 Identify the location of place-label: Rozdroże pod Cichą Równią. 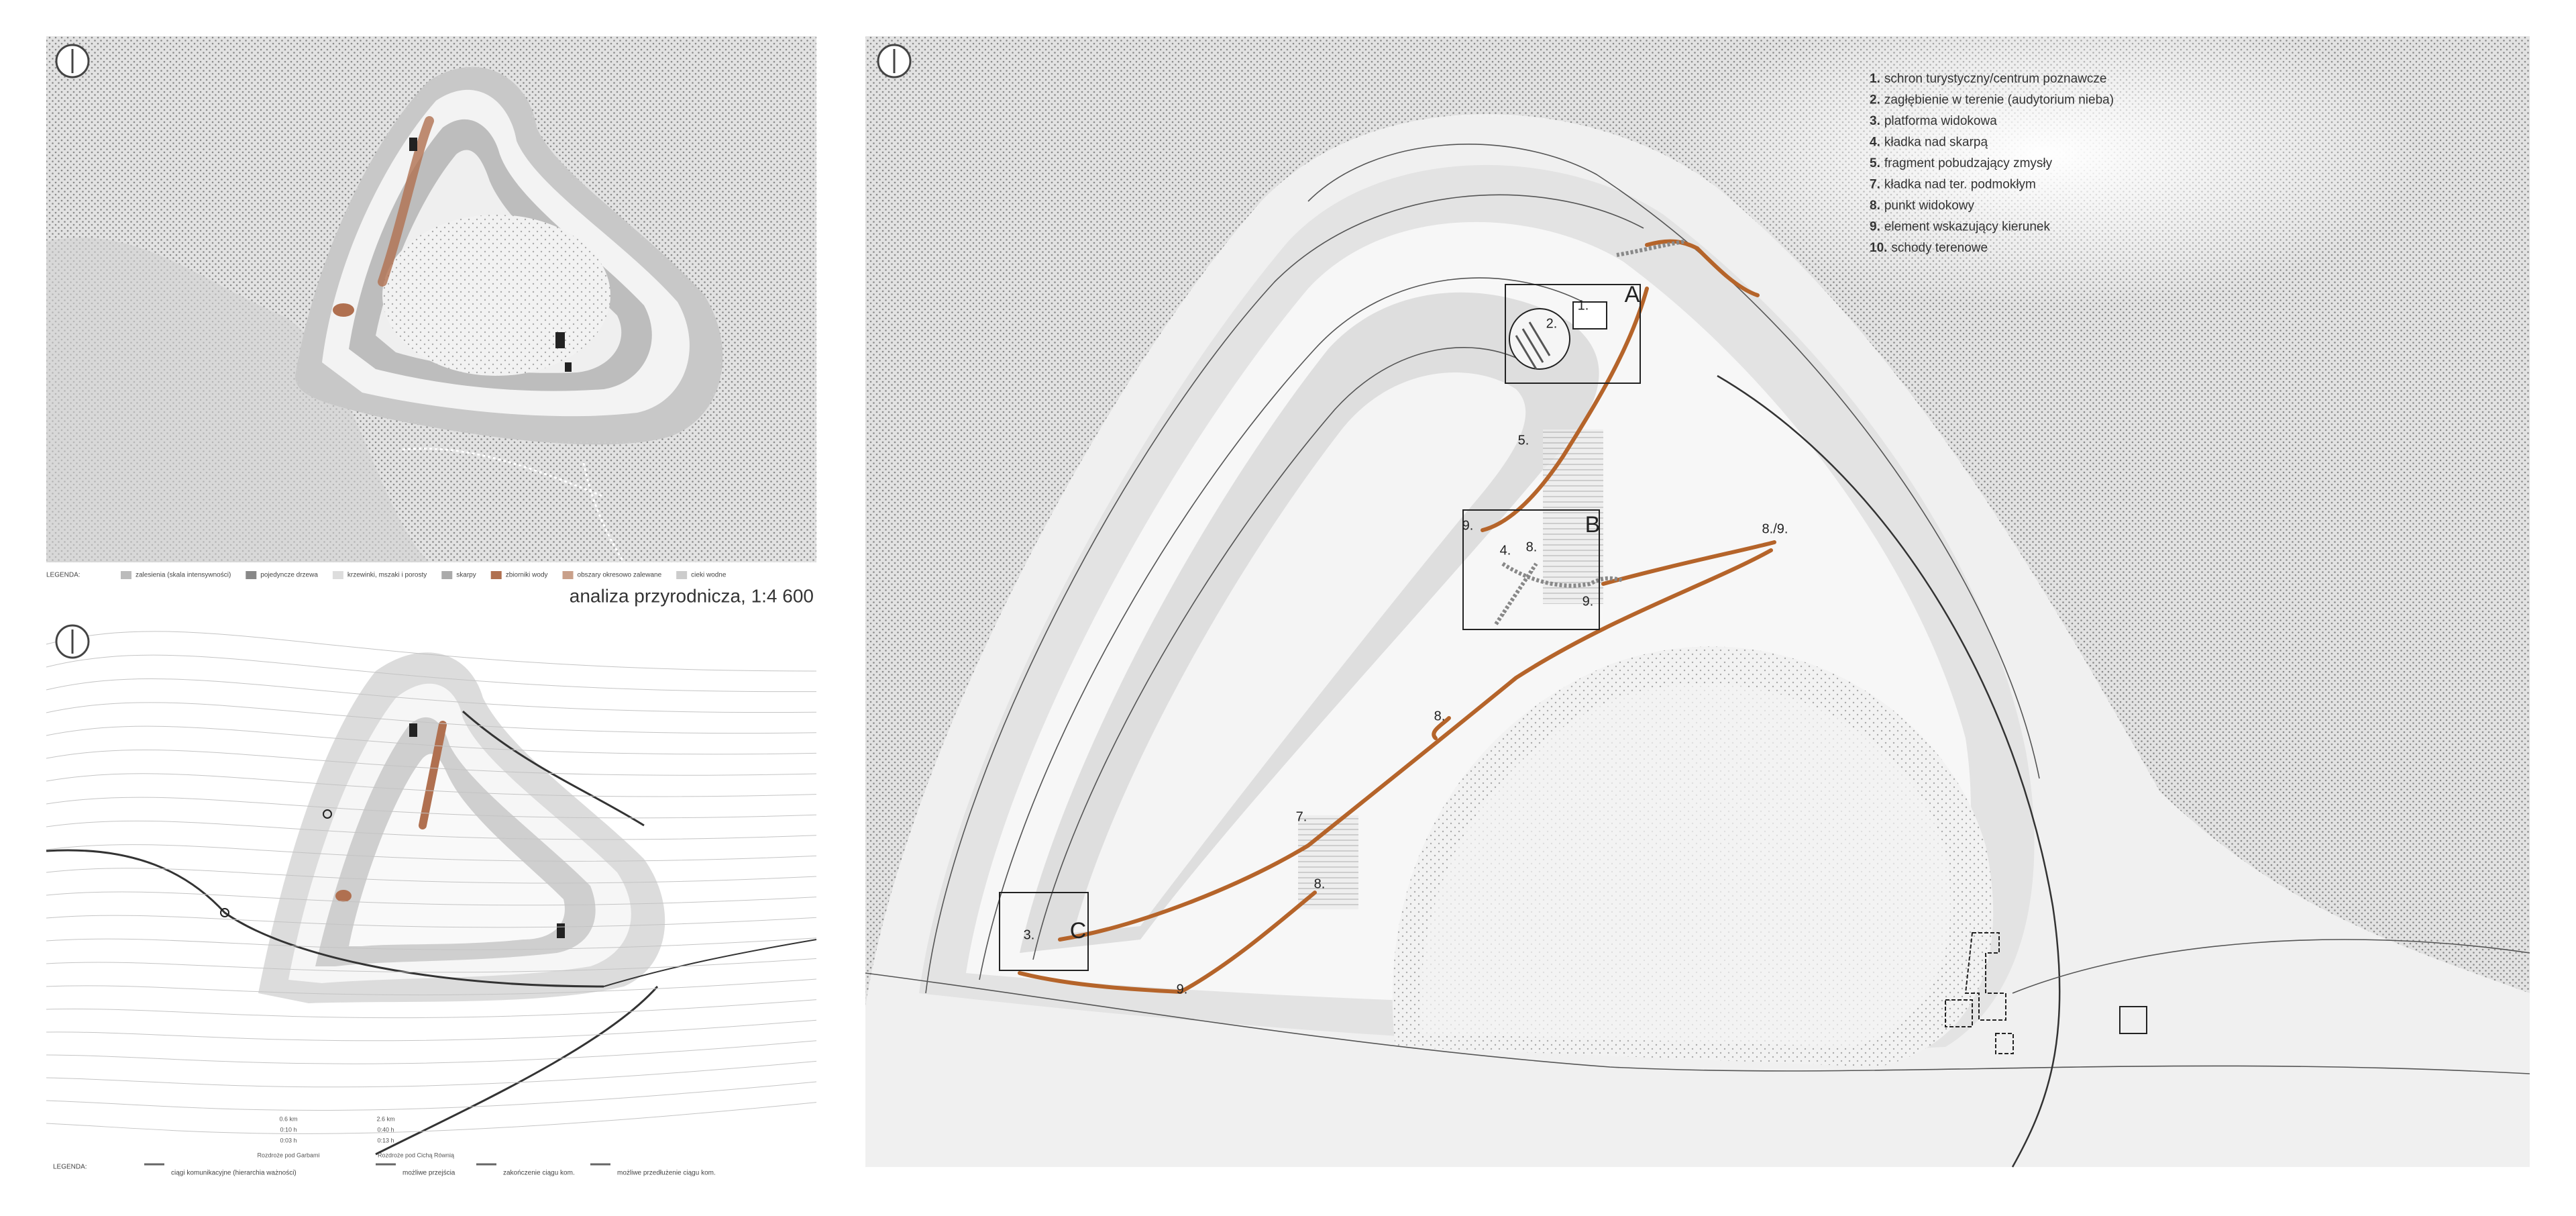
(416, 1155).